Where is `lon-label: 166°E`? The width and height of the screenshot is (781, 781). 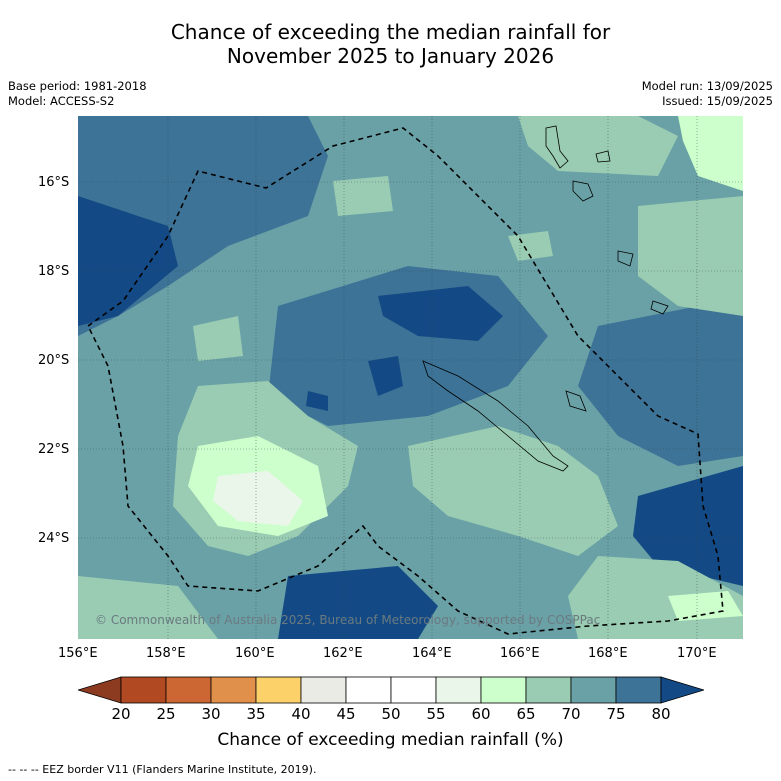 lon-label: 166°E is located at coordinates (520, 653).